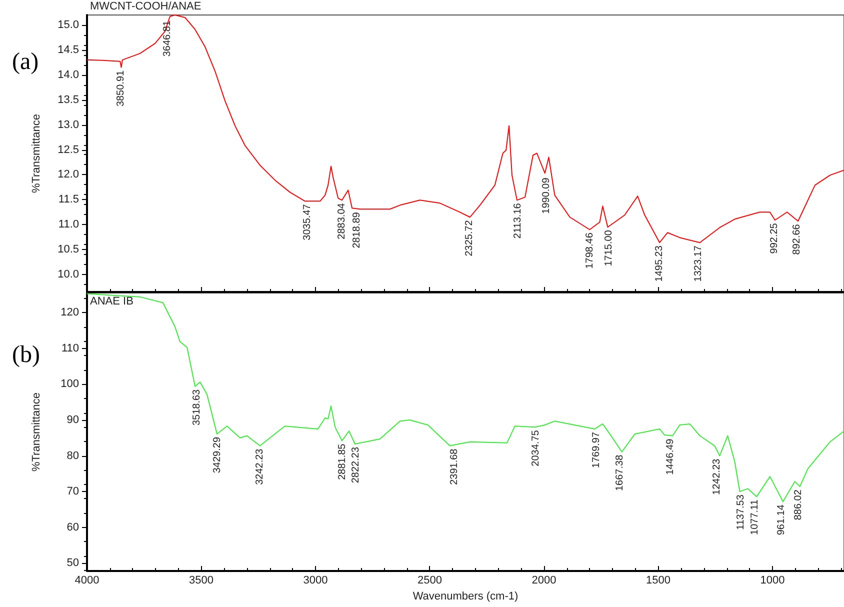 This screenshot has height=607, width=844. I want to click on x-tick-label: 3500, so click(201, 580).